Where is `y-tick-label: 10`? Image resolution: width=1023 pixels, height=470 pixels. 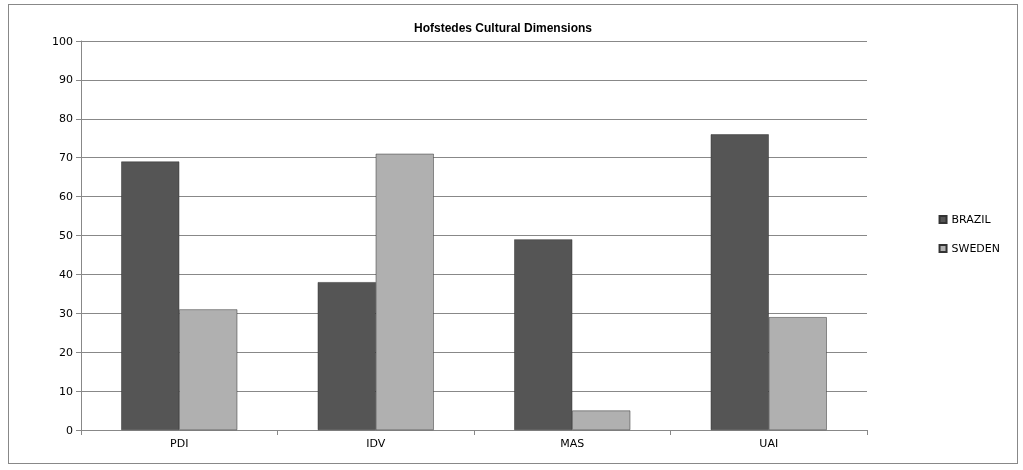 y-tick-label: 10 is located at coordinates (66, 391).